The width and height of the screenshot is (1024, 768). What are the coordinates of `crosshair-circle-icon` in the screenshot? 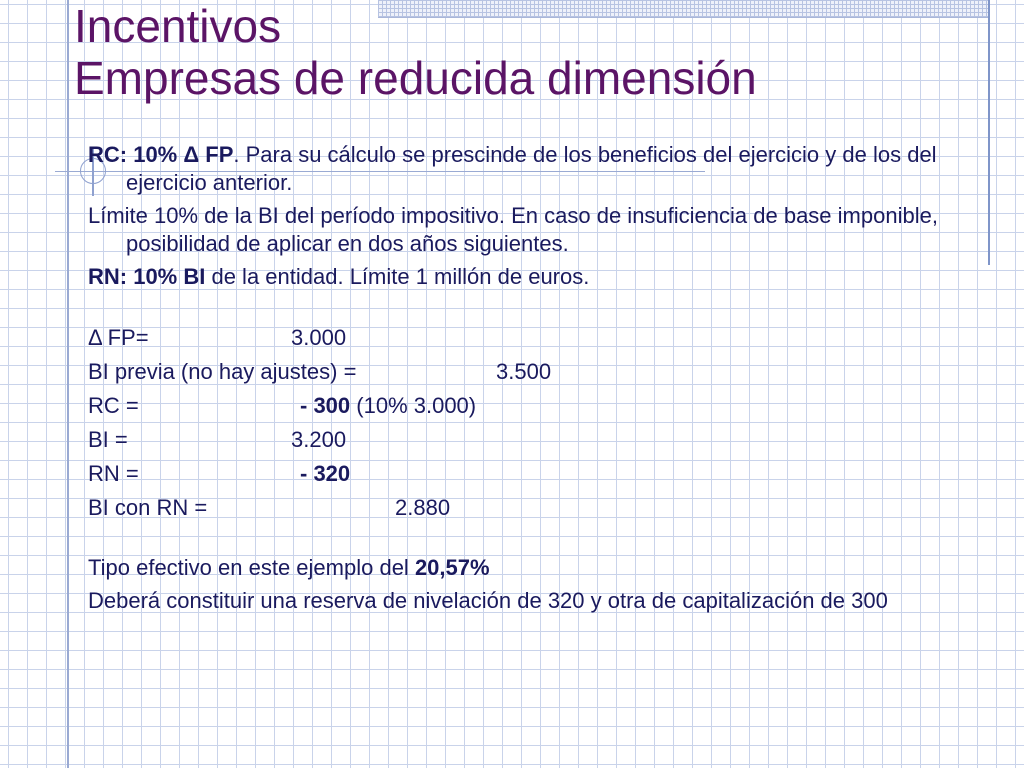 It's located at (93, 171).